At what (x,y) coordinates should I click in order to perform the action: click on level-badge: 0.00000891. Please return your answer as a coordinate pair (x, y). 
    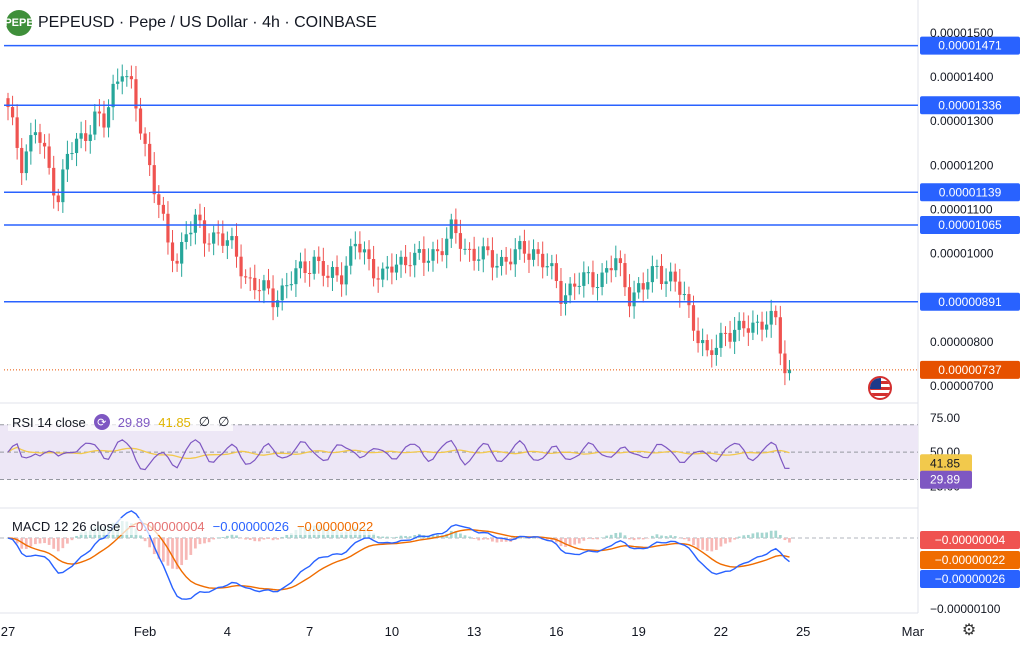
    Looking at the image, I should click on (970, 301).